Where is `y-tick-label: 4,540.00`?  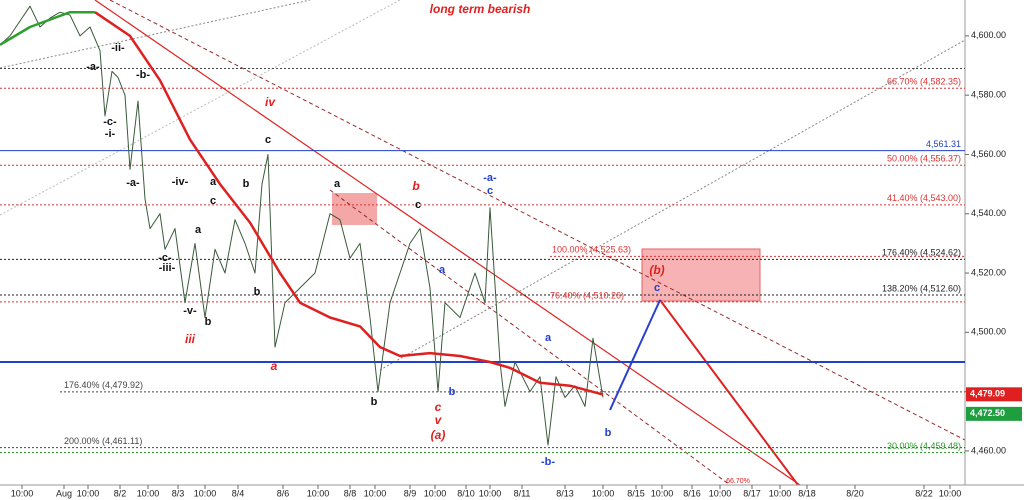 y-tick-label: 4,540.00 is located at coordinates (988, 213).